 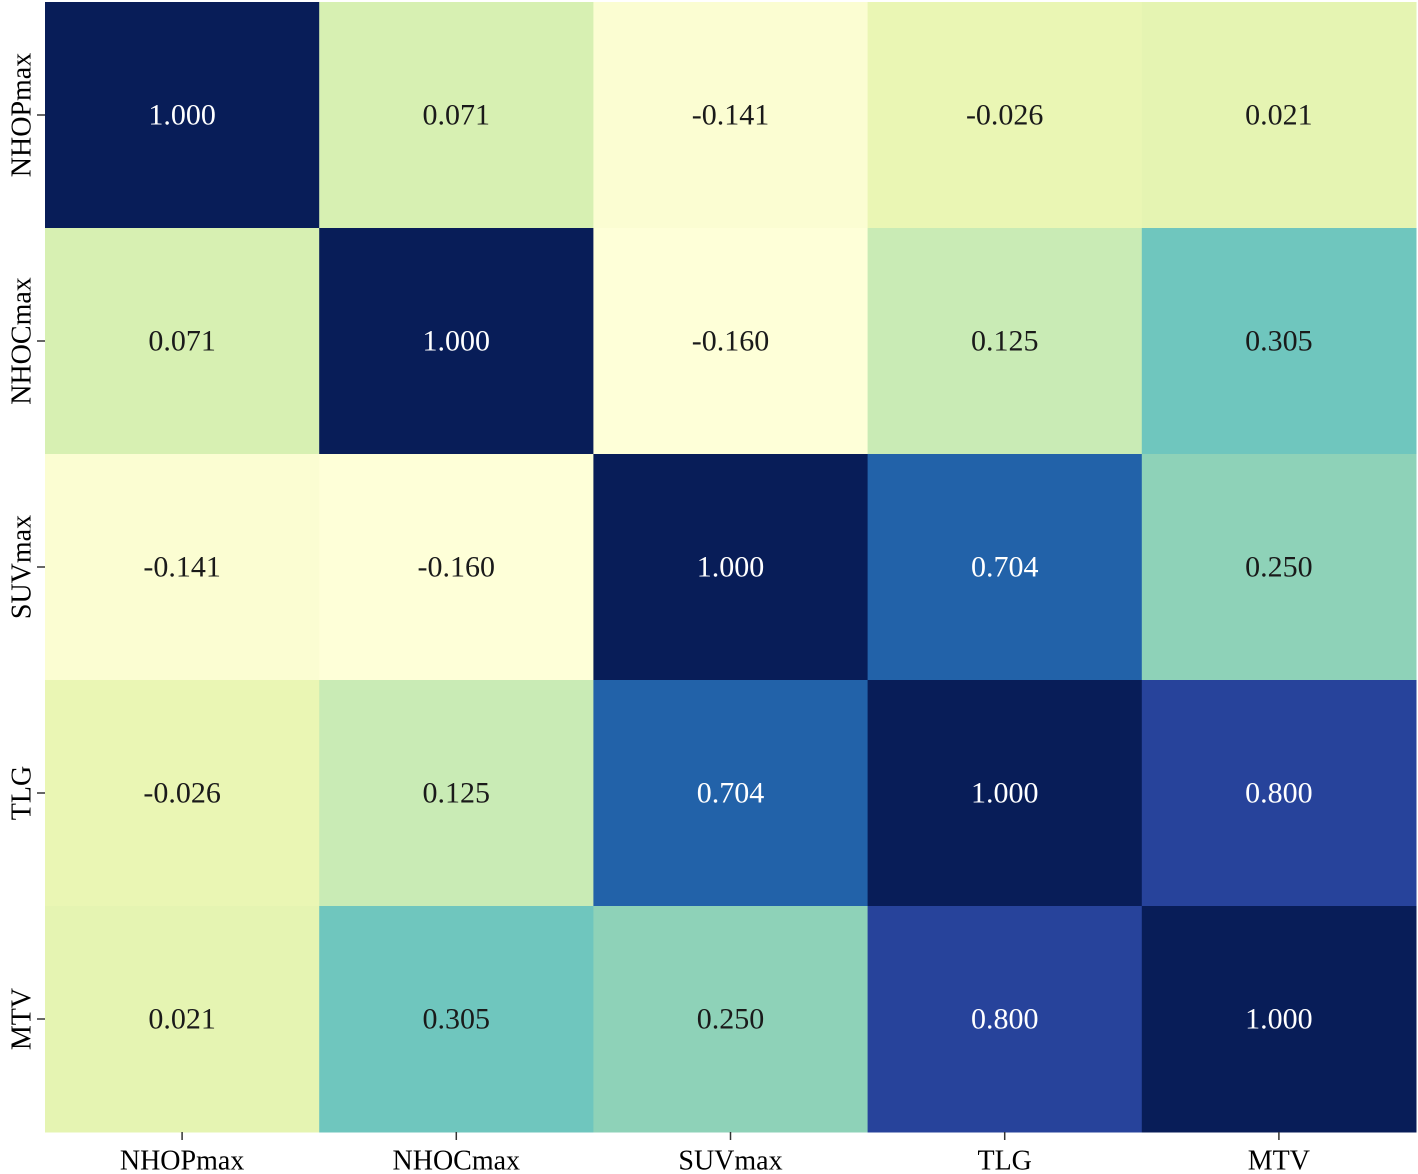 What do you see at coordinates (22, 115) in the screenshot?
I see `y-tick-label: NHOPmax` at bounding box center [22, 115].